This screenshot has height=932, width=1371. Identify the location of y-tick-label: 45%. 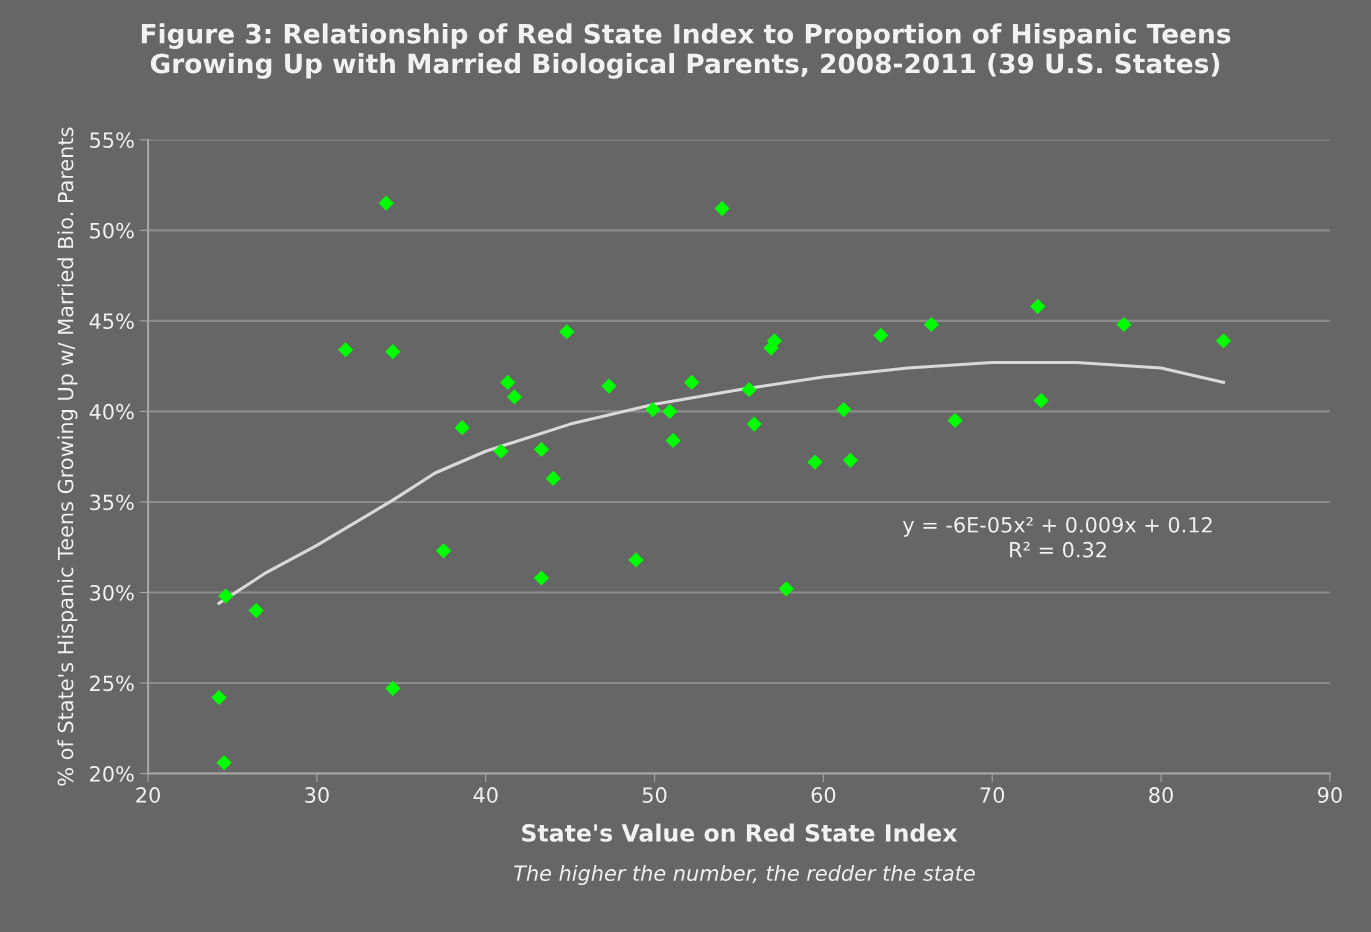
(111, 321).